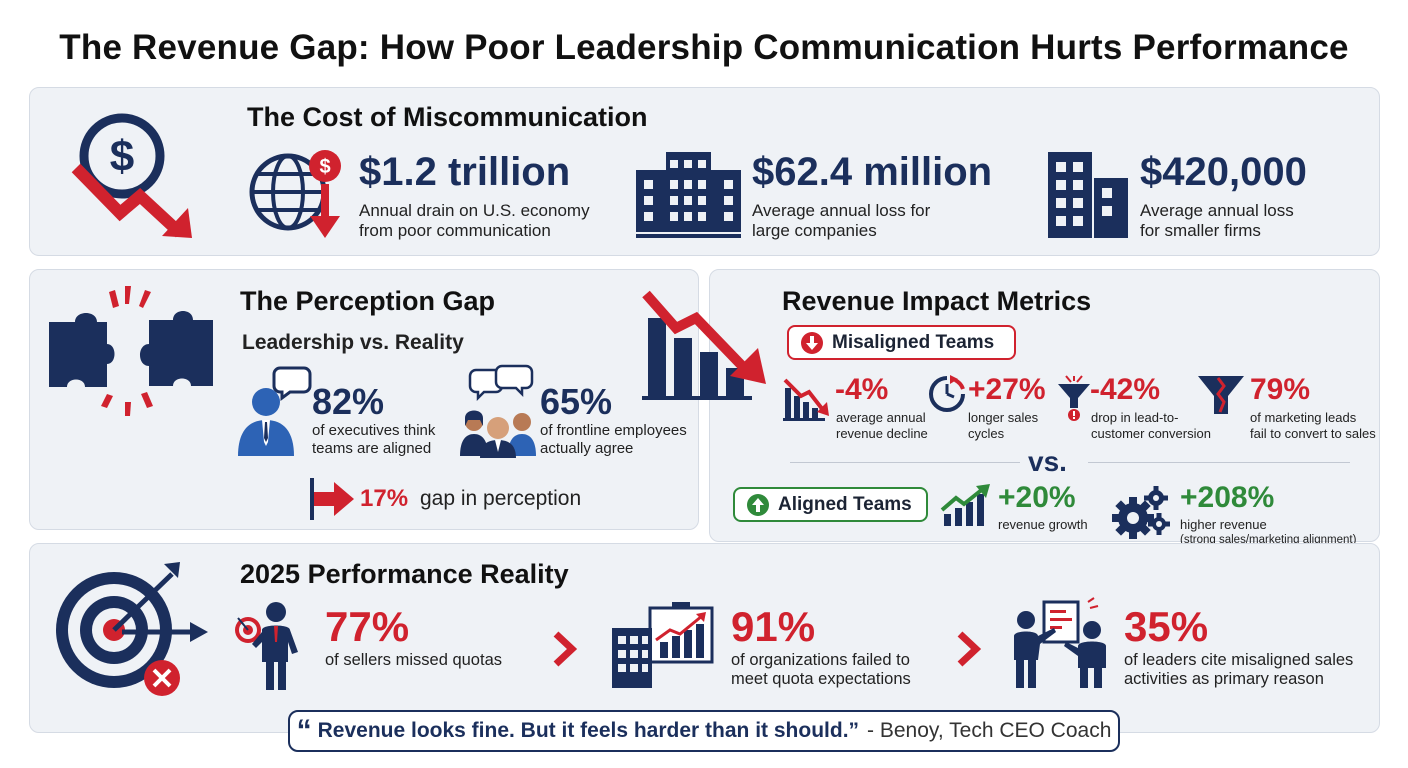  Describe the element at coordinates (367, 626) in the screenshot. I see `performance-stat-1-value: 77%` at that location.